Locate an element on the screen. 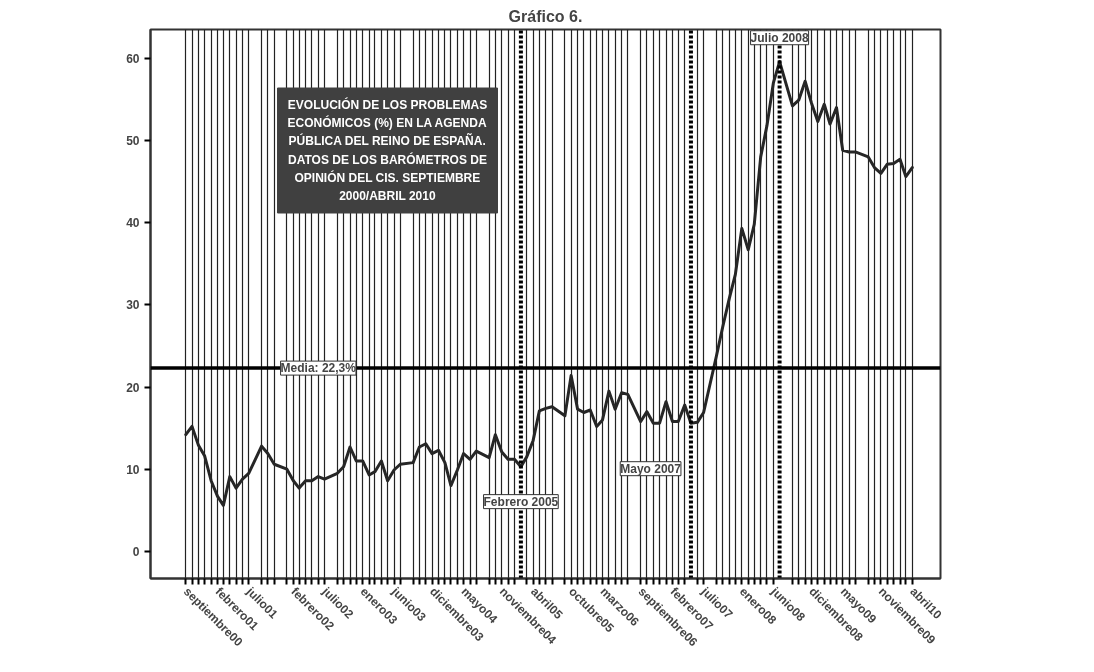 This screenshot has width=1094, height=672. y-tick-label: 20 is located at coordinates (133, 387).